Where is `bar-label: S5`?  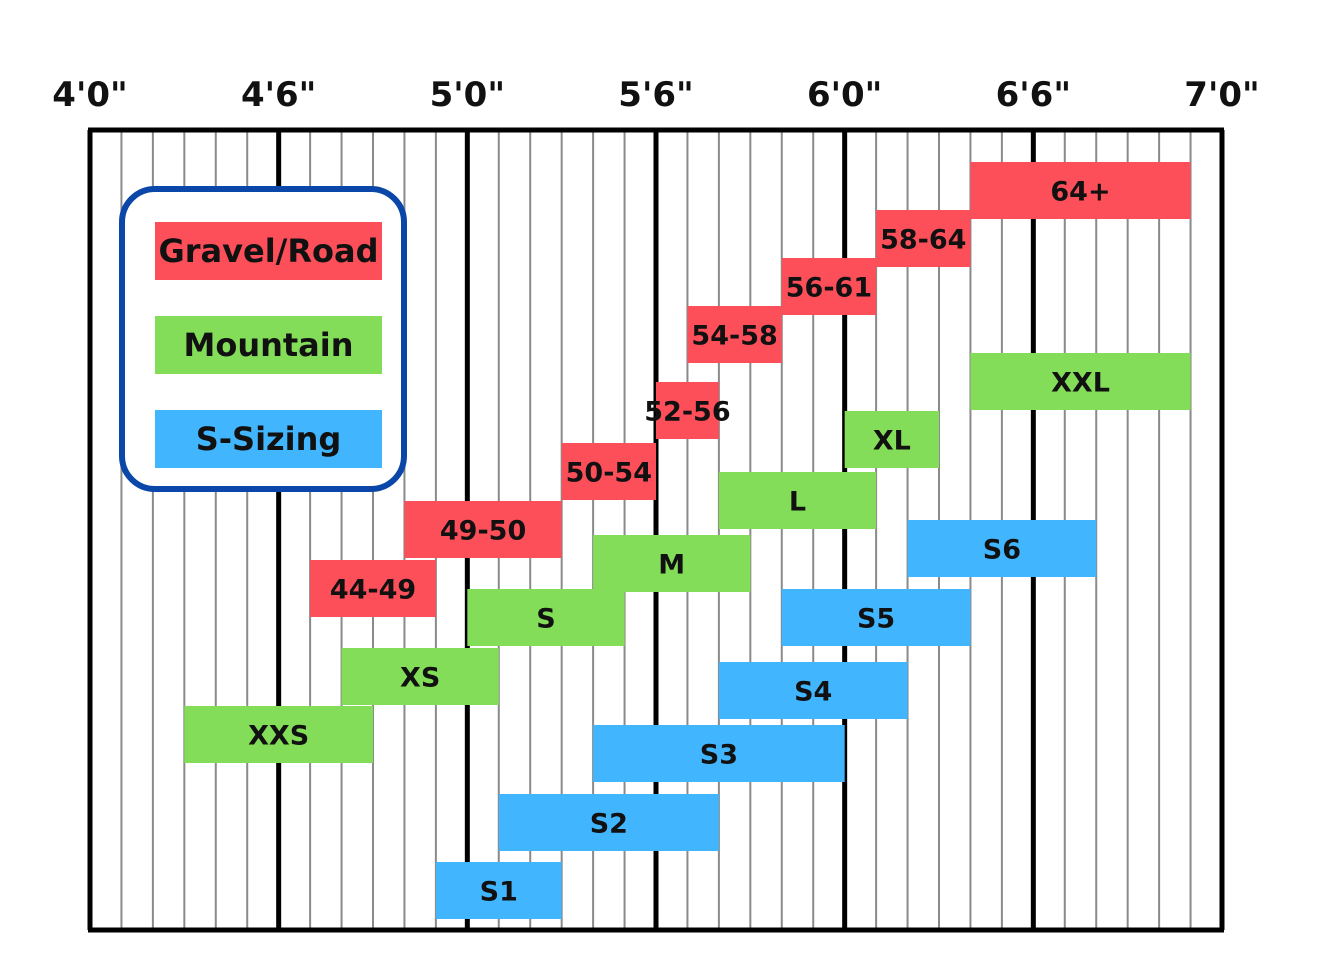 bar-label: S5 is located at coordinates (876, 619).